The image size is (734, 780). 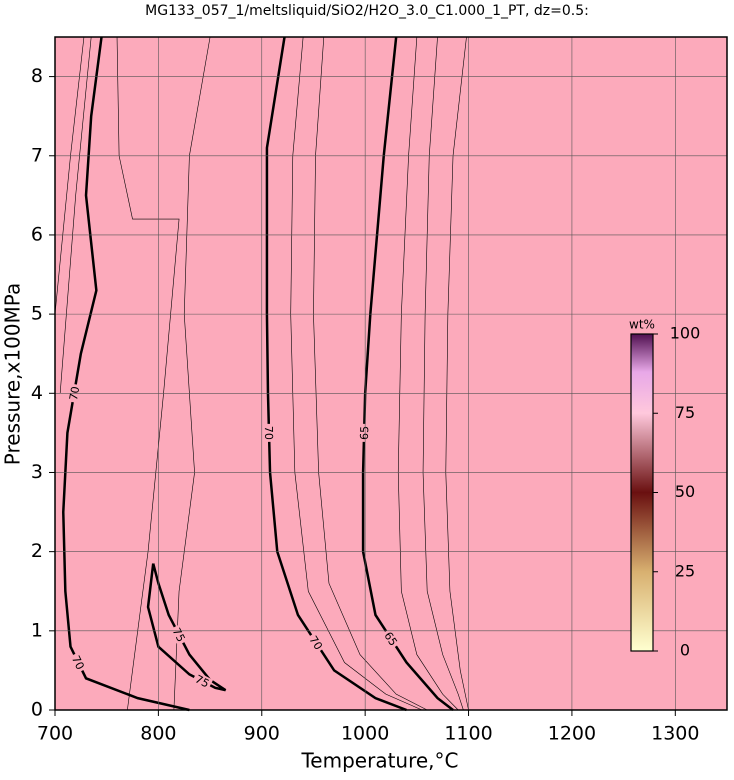 I want to click on colorbar, so click(x=642, y=492).